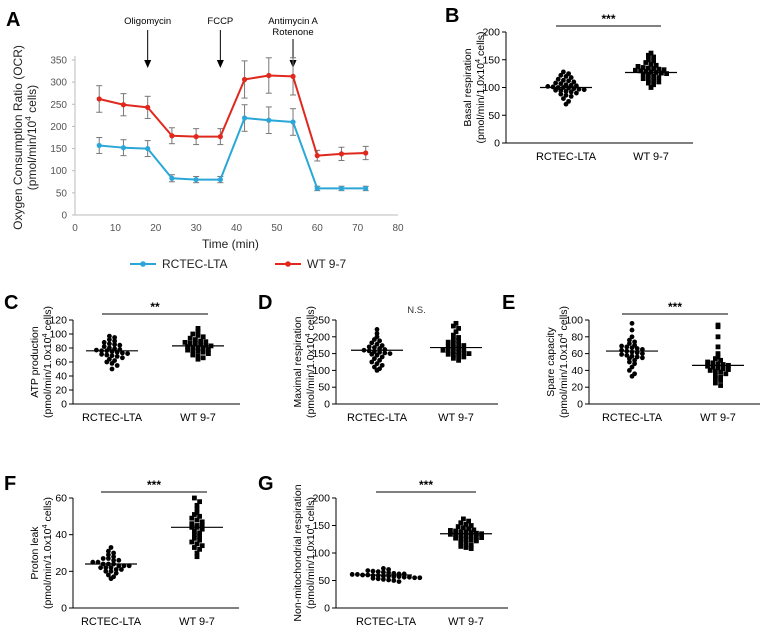 This screenshot has height=633, width=760. I want to click on significance-label: ***, so click(426, 485).